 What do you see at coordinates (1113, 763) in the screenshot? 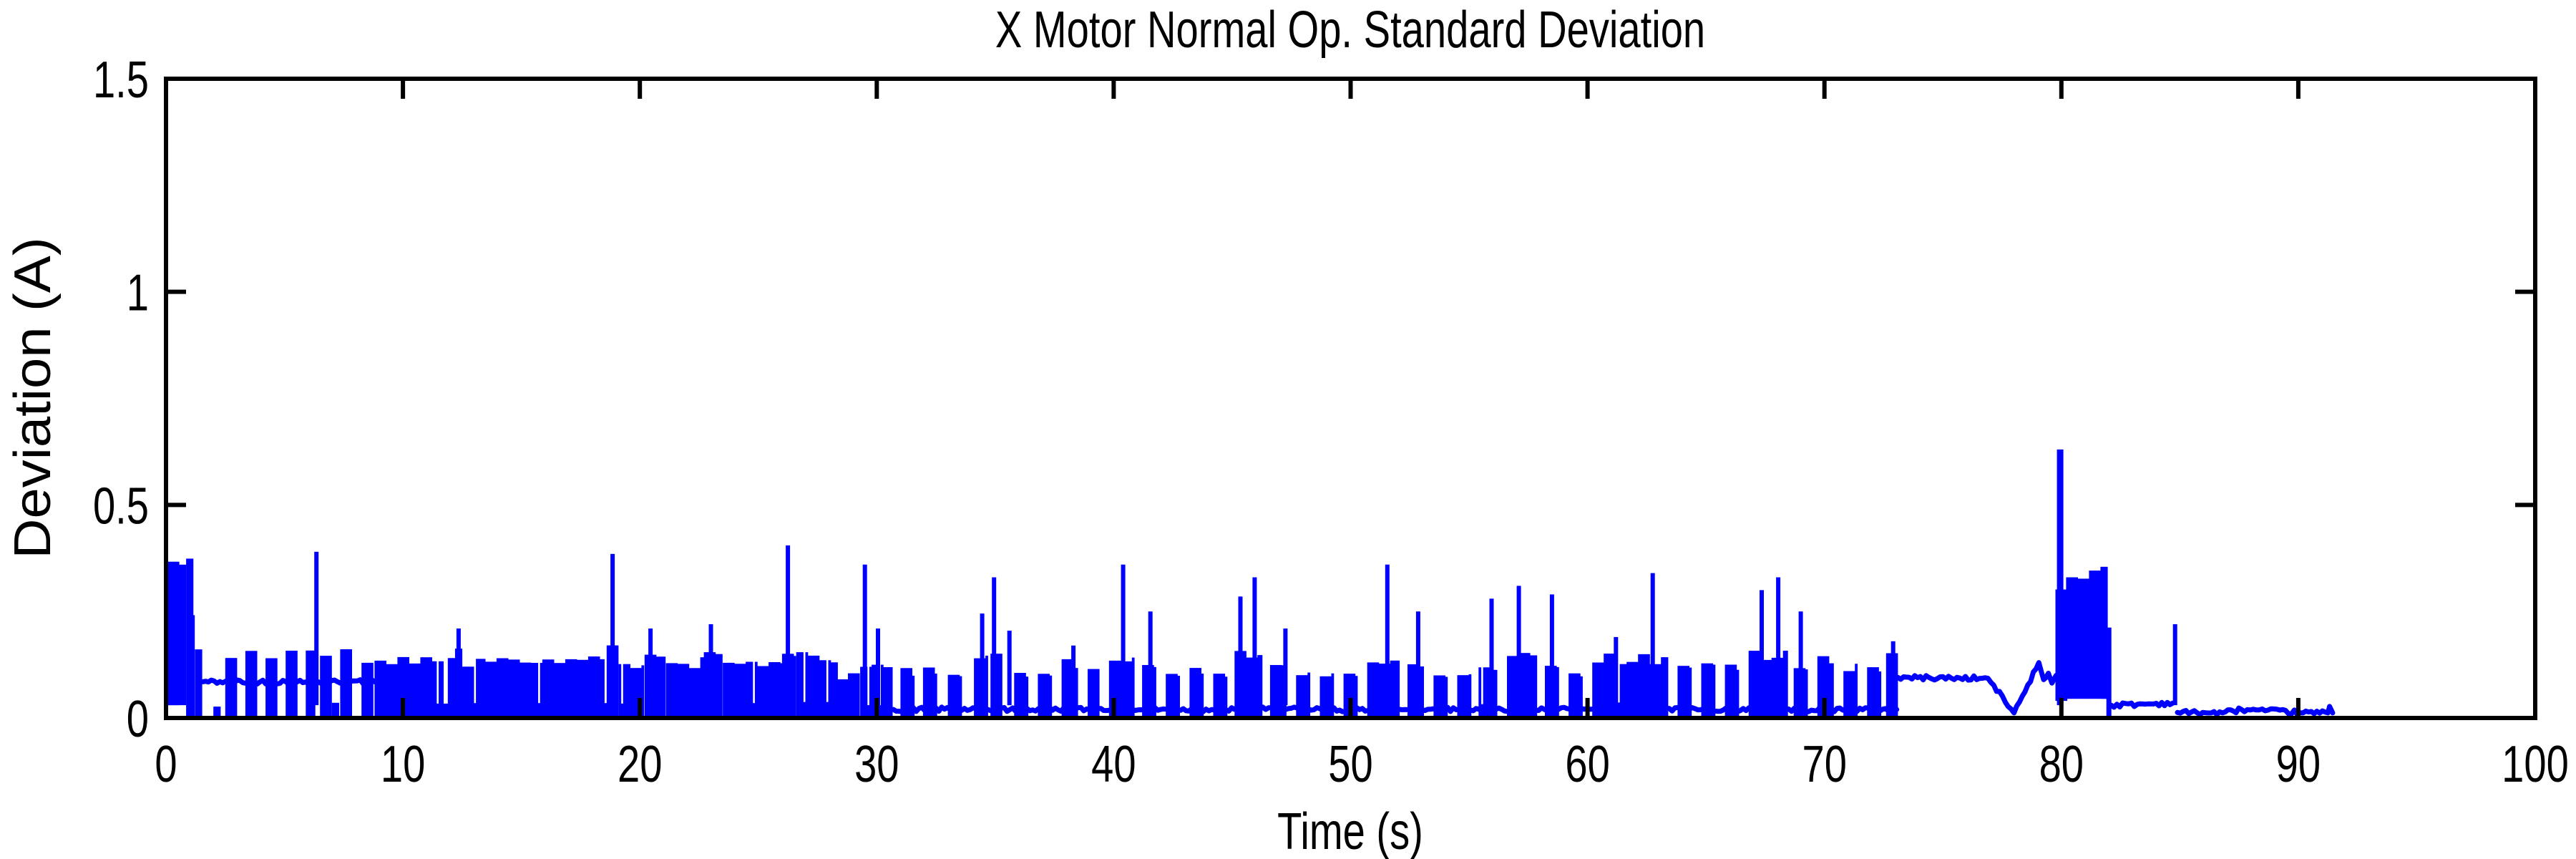
I see `x-tick-label: 40` at bounding box center [1113, 763].